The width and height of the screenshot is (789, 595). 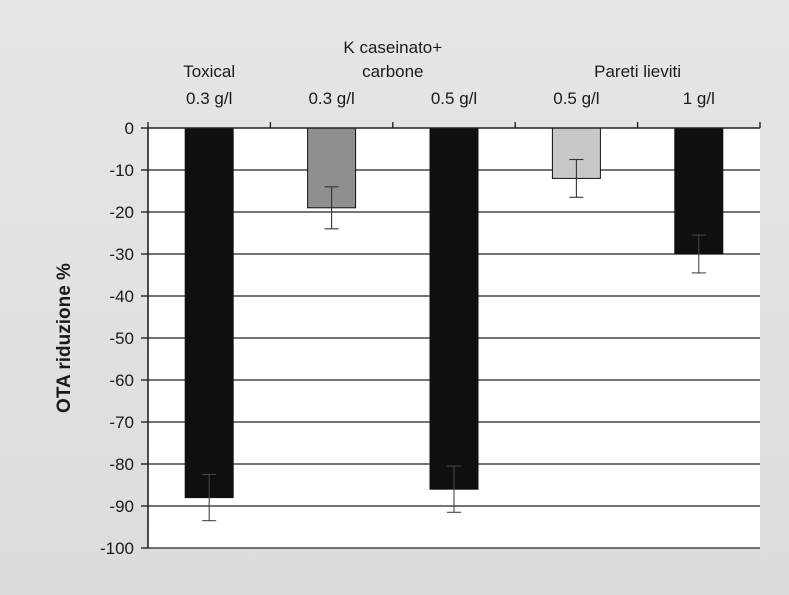 What do you see at coordinates (121, 464) in the screenshot?
I see `y-tick-label: -80` at bounding box center [121, 464].